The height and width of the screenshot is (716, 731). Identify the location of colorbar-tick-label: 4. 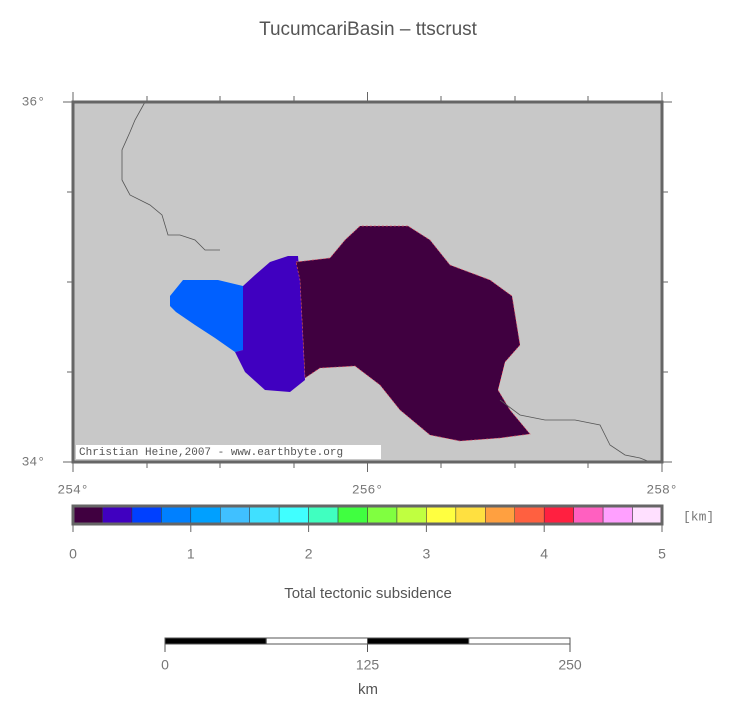
(544, 554).